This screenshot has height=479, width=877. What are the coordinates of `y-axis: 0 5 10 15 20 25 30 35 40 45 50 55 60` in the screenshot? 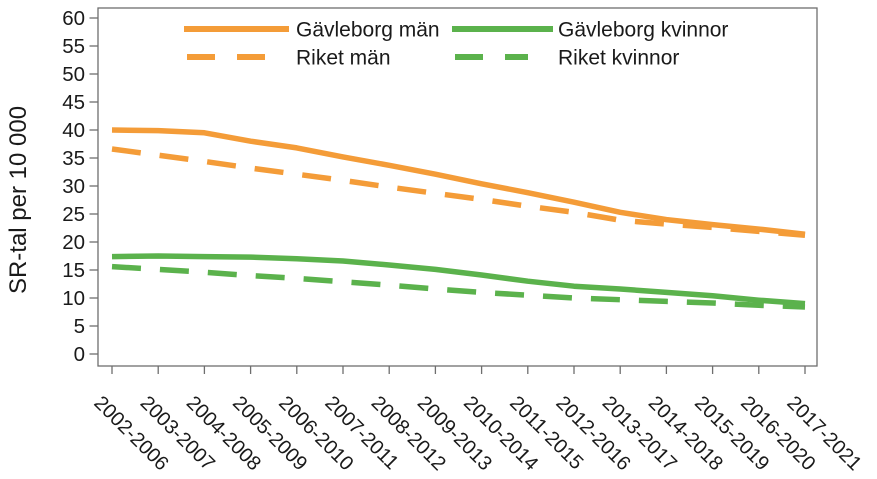 It's located at (80, 186).